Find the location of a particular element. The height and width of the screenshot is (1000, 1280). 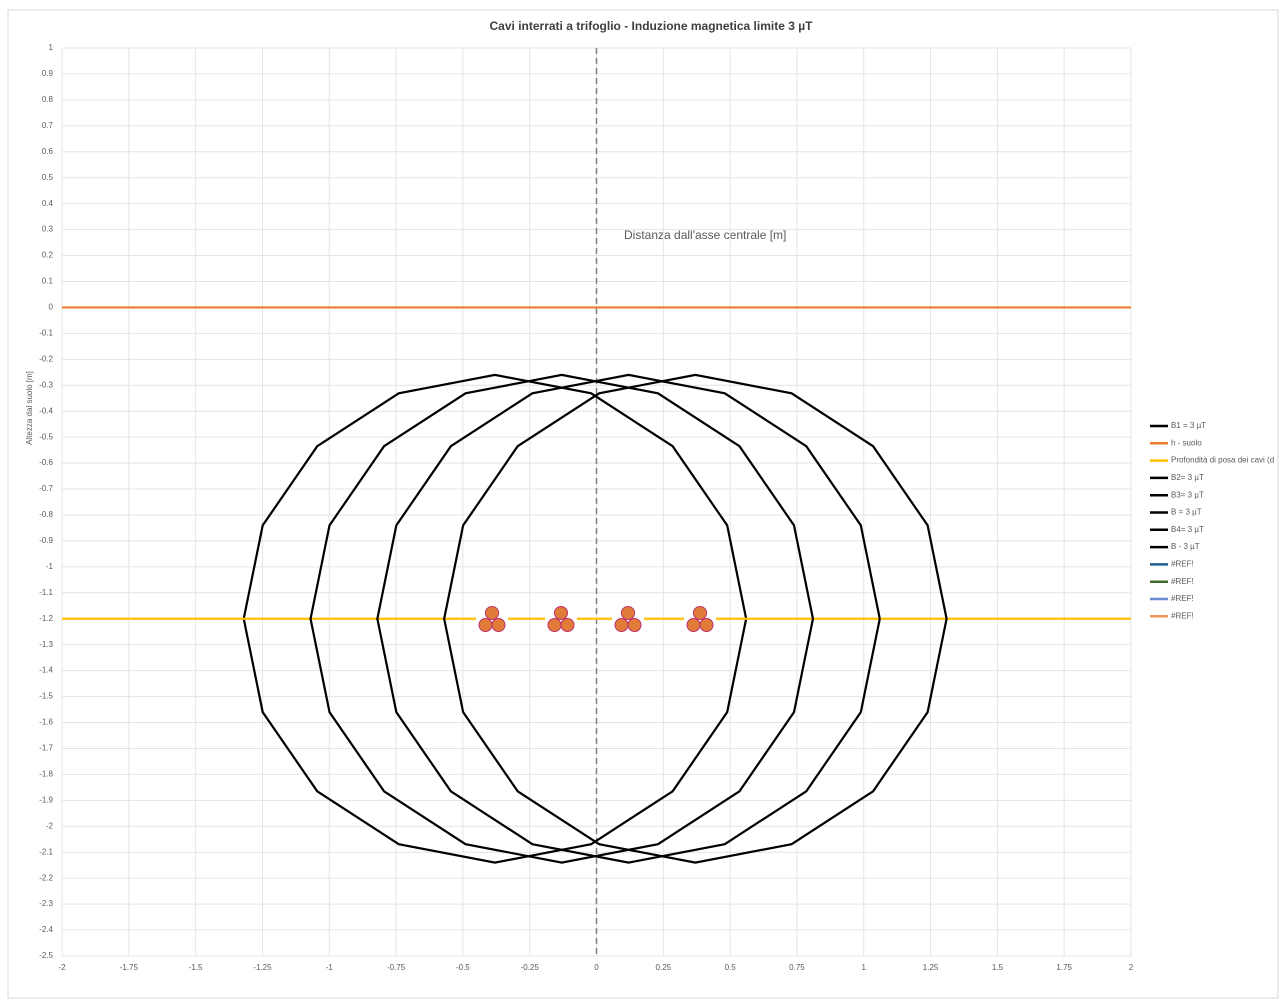

y-tick-label: -1.3 is located at coordinates (46, 644).